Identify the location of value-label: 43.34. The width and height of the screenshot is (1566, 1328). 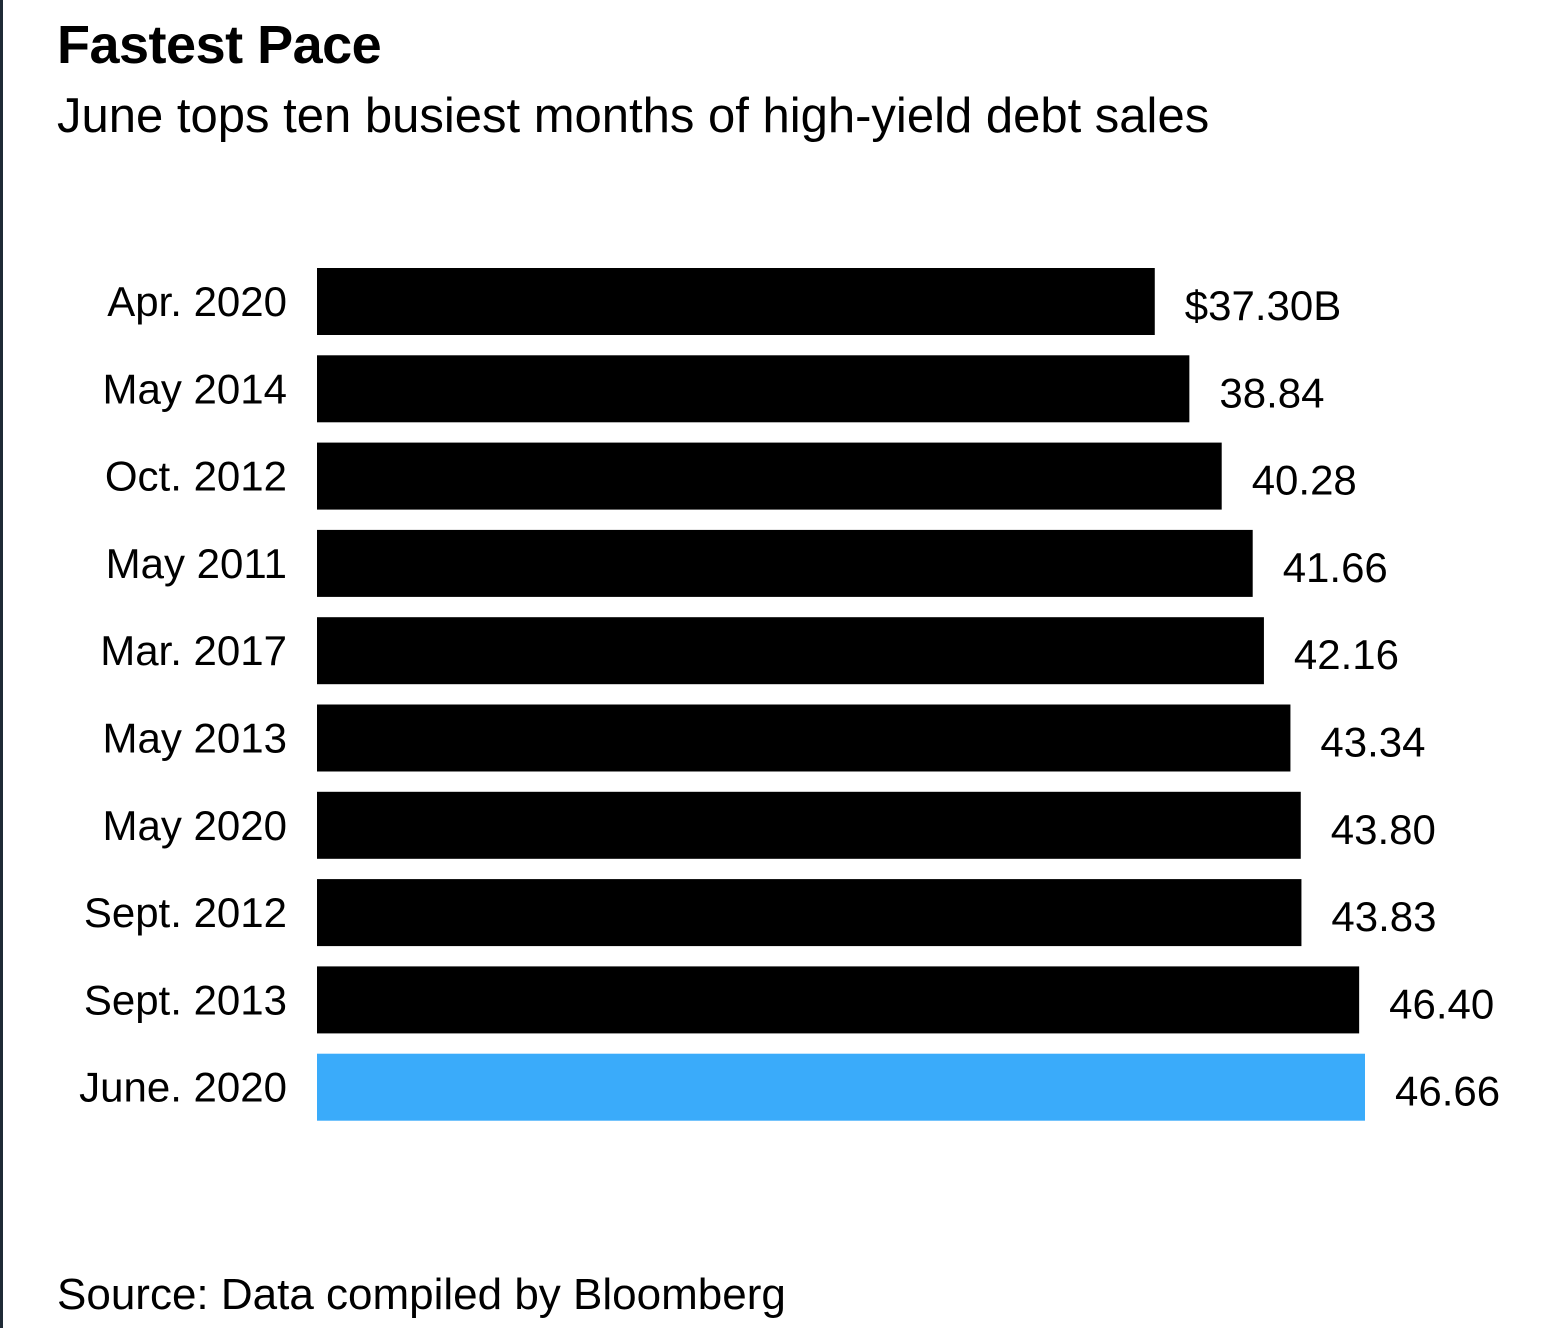
(1372, 742).